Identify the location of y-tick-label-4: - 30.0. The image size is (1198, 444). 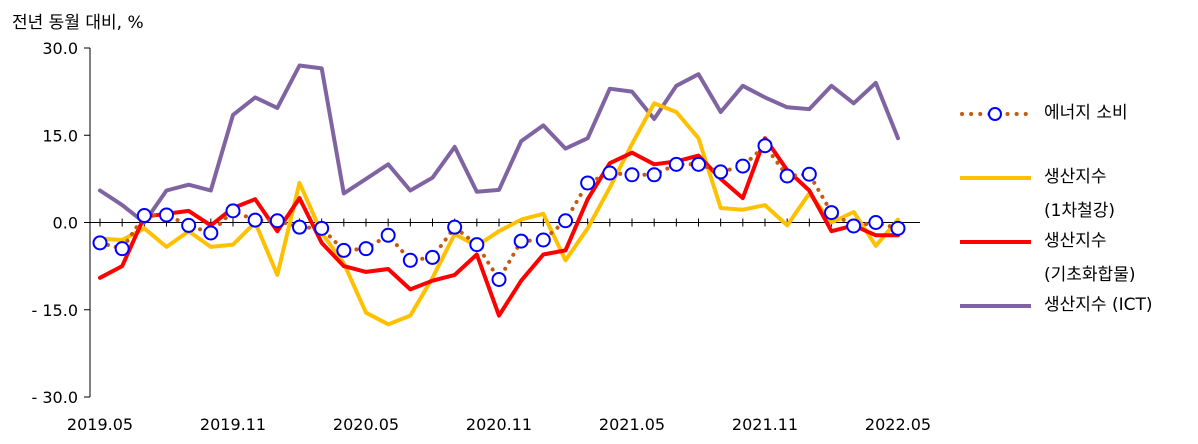
(55, 397).